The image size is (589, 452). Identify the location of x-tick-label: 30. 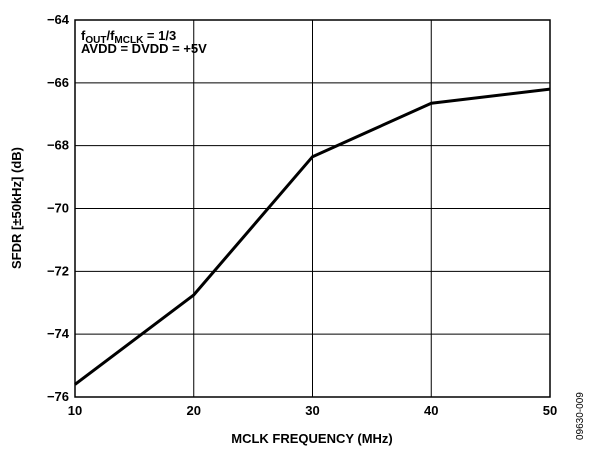
(312, 410).